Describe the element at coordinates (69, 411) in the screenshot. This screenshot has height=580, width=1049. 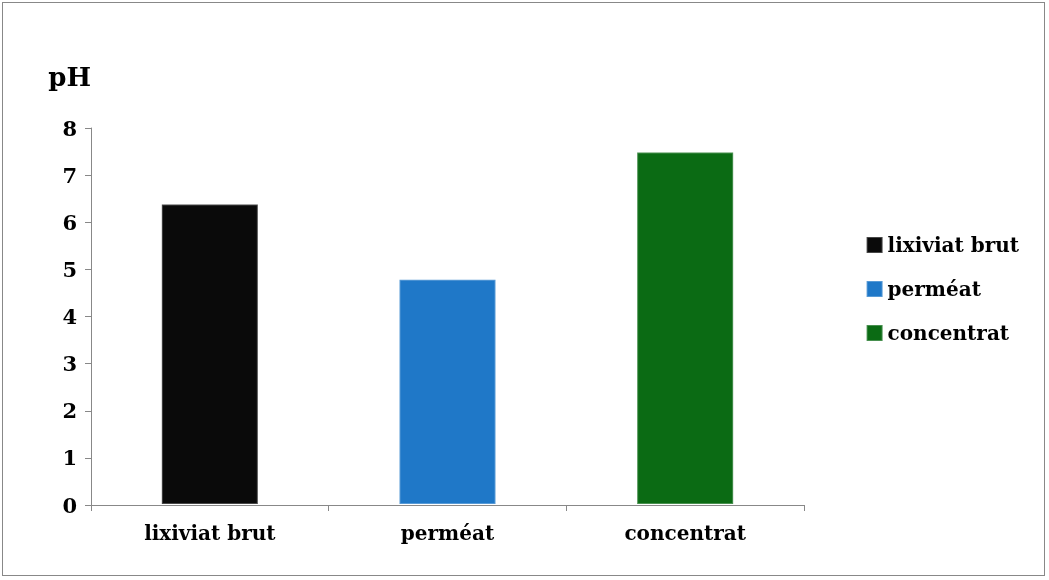
I see `y-tick-label: 2` at that location.